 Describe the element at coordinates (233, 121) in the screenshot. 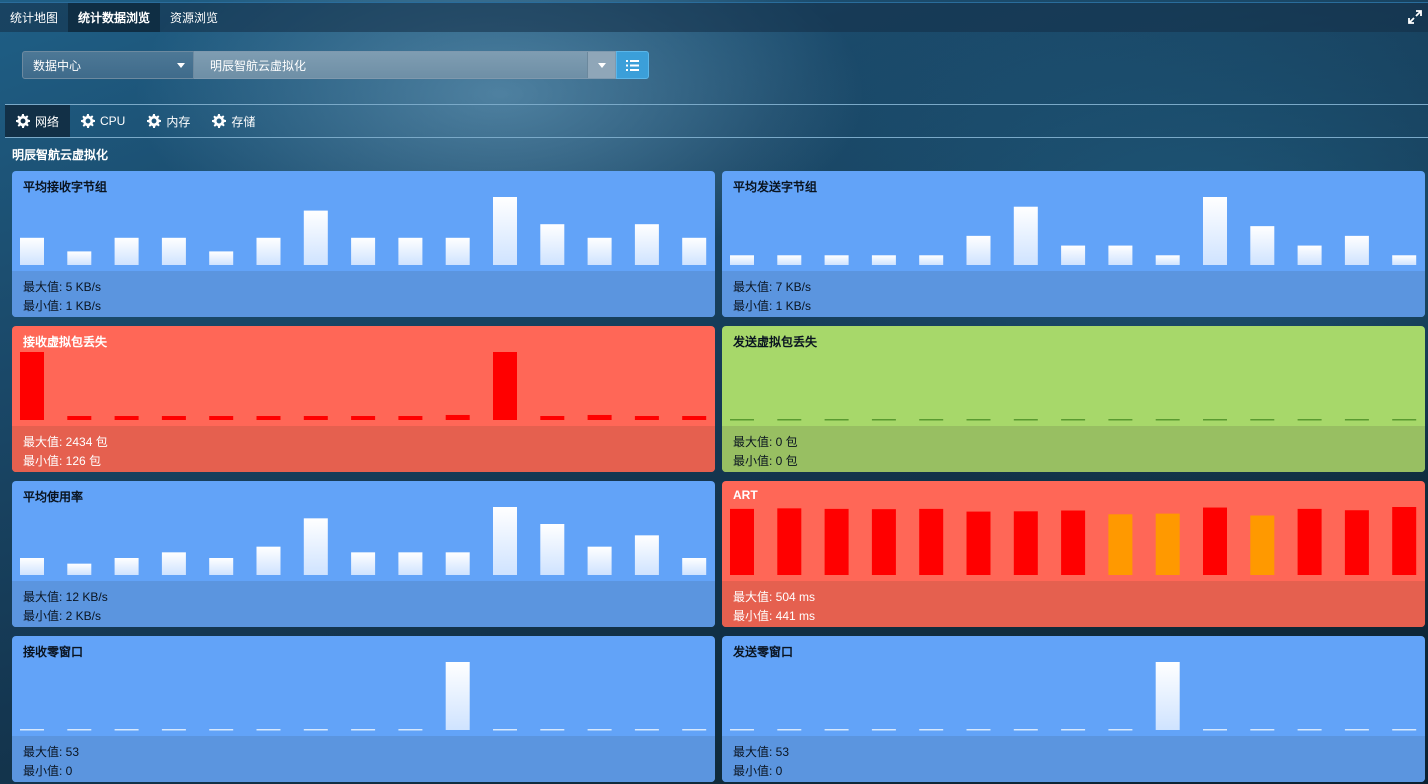

I see `tab-storage: 存储` at that location.